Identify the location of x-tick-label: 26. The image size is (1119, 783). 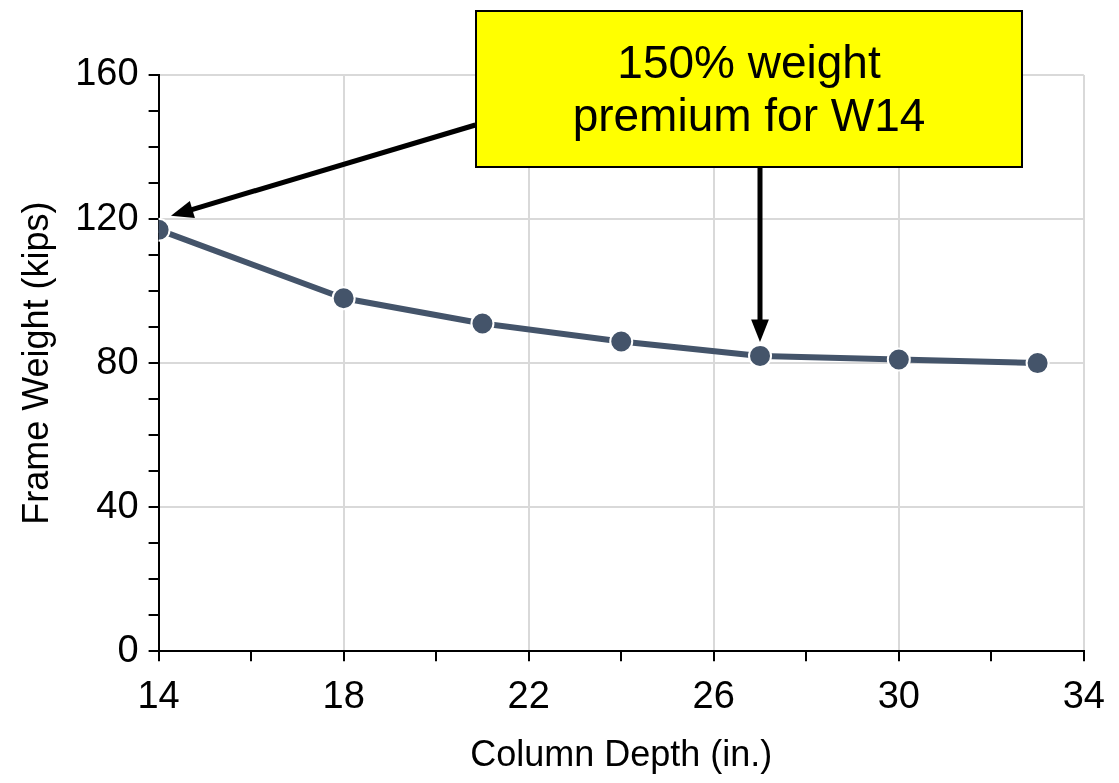
(713, 695).